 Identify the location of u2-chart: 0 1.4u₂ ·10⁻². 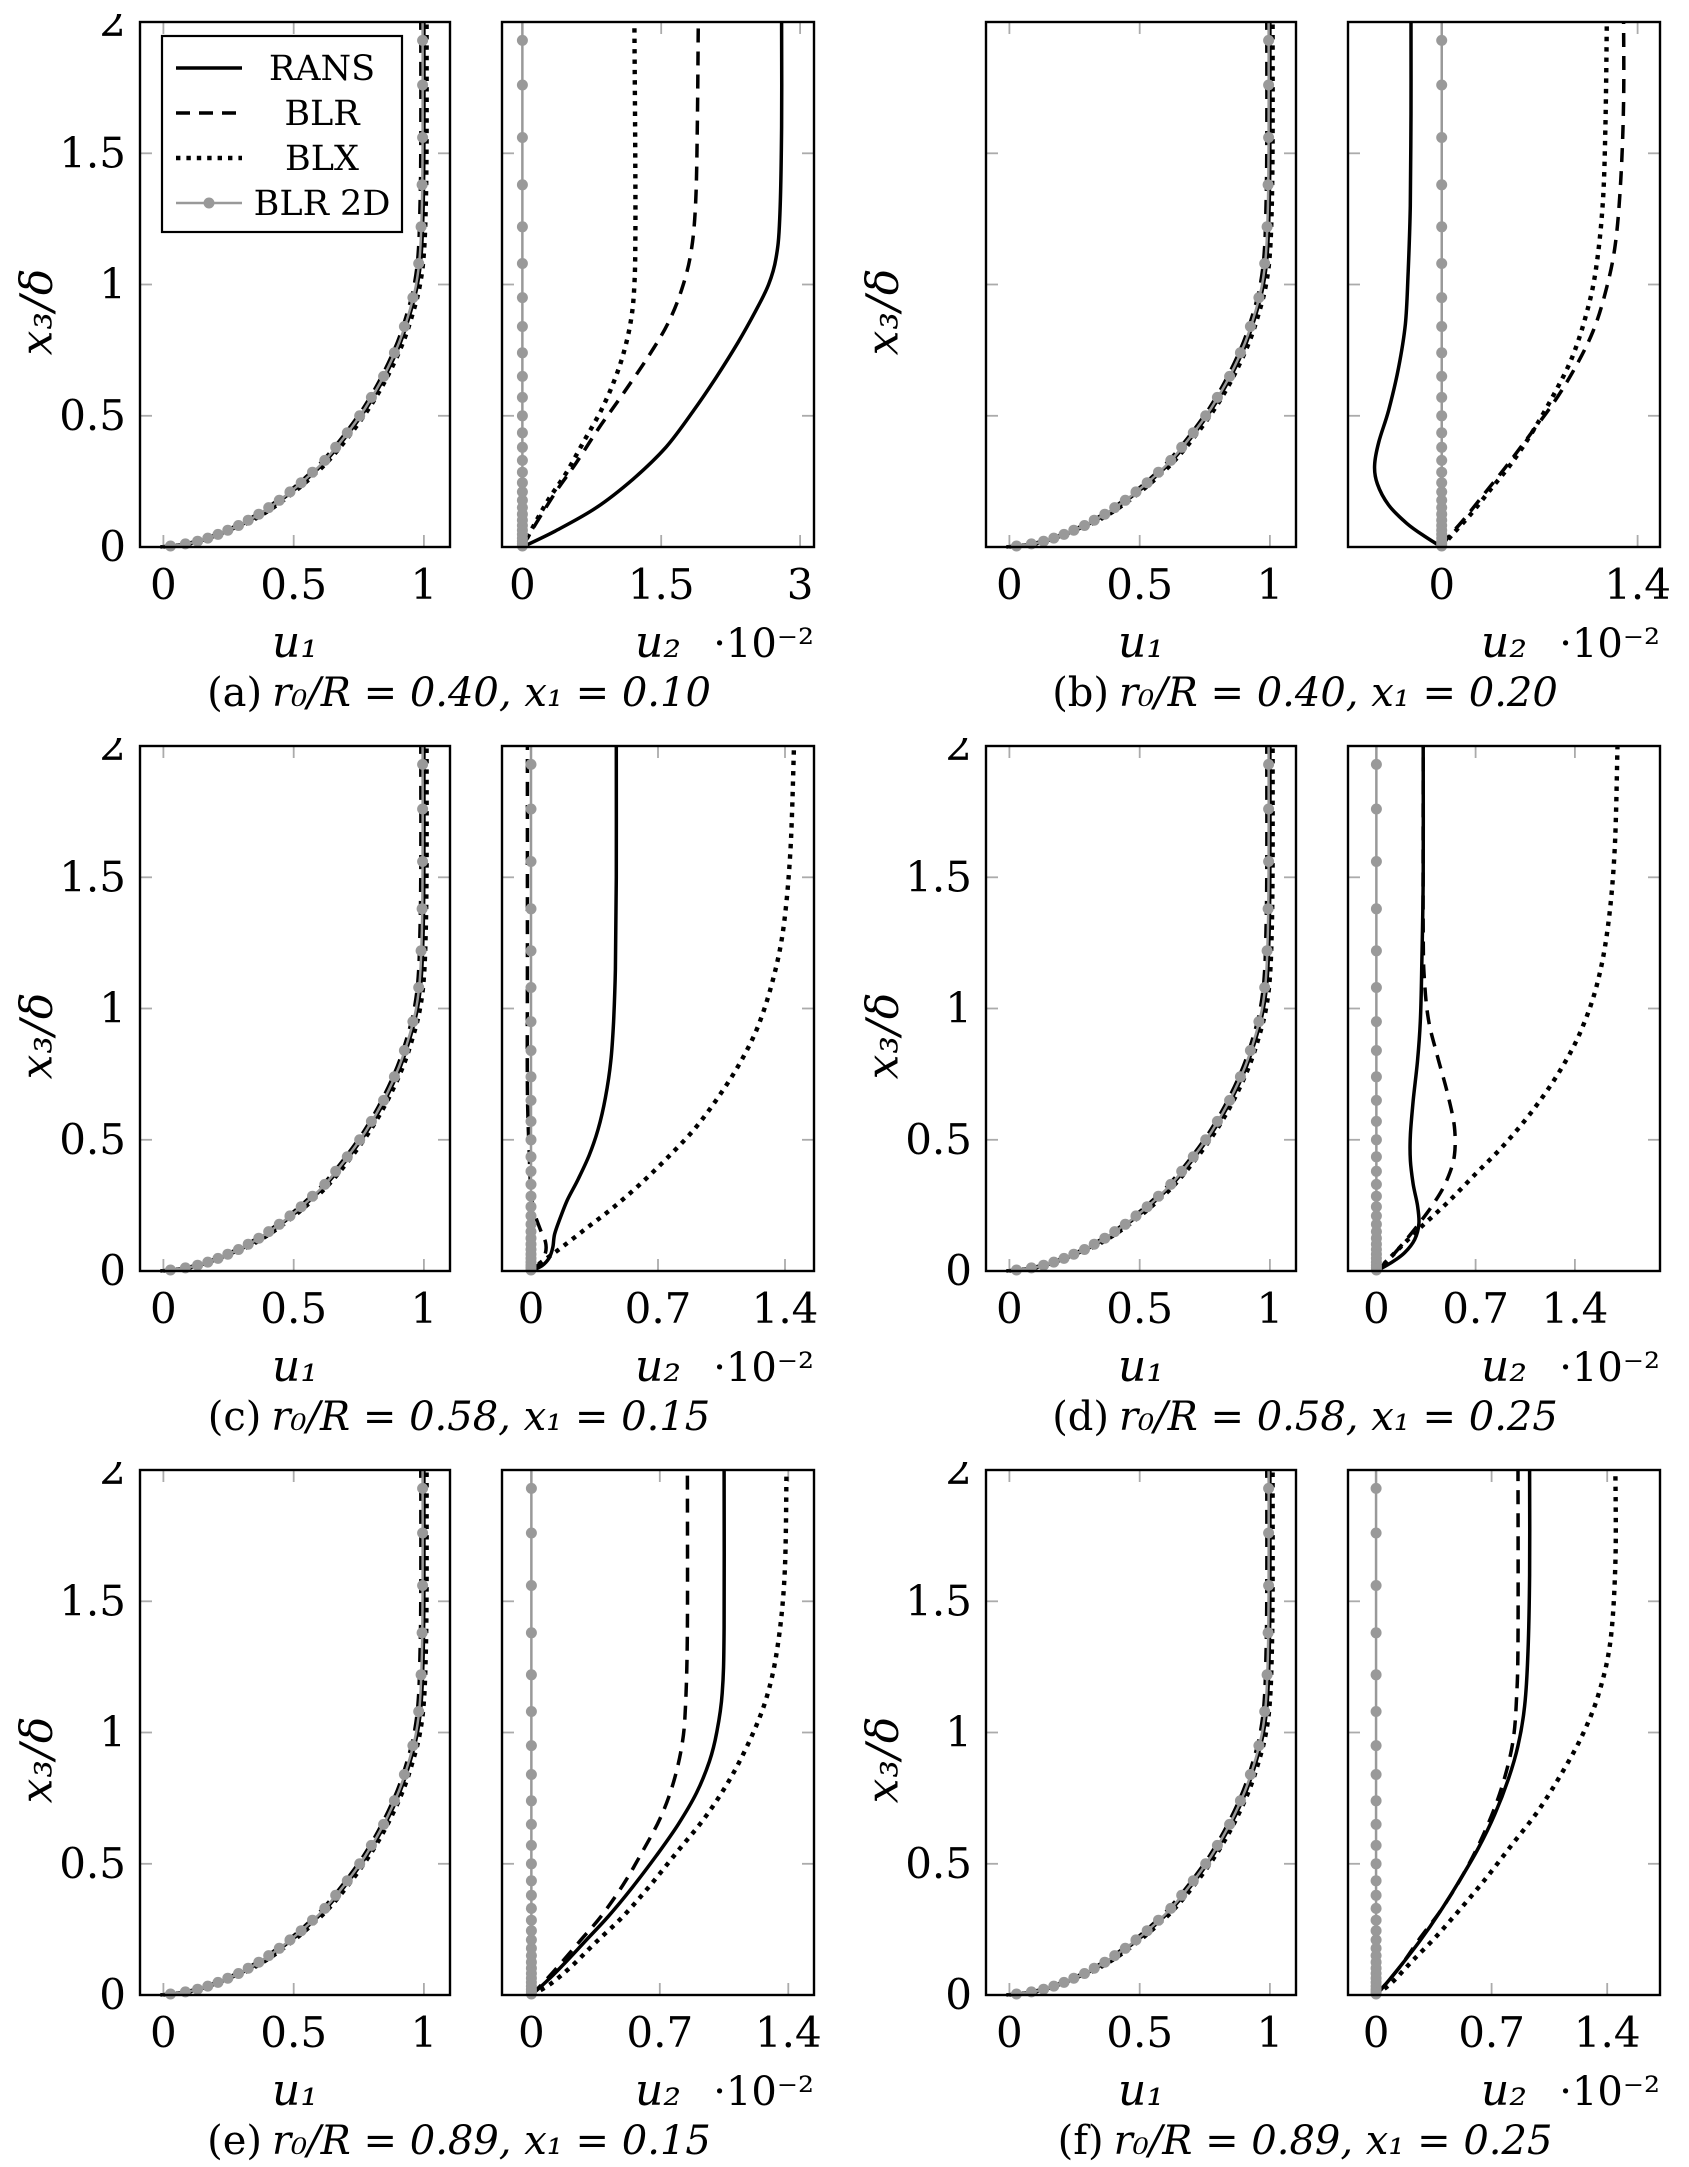
(1489, 339).